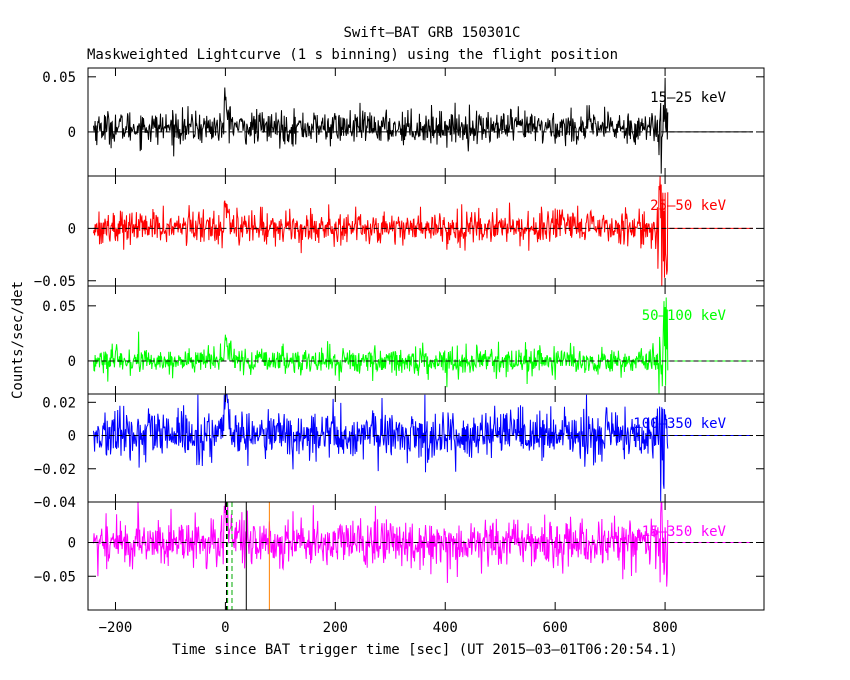 This screenshot has width=850, height=680. I want to click on panel-frame, so click(426, 556).